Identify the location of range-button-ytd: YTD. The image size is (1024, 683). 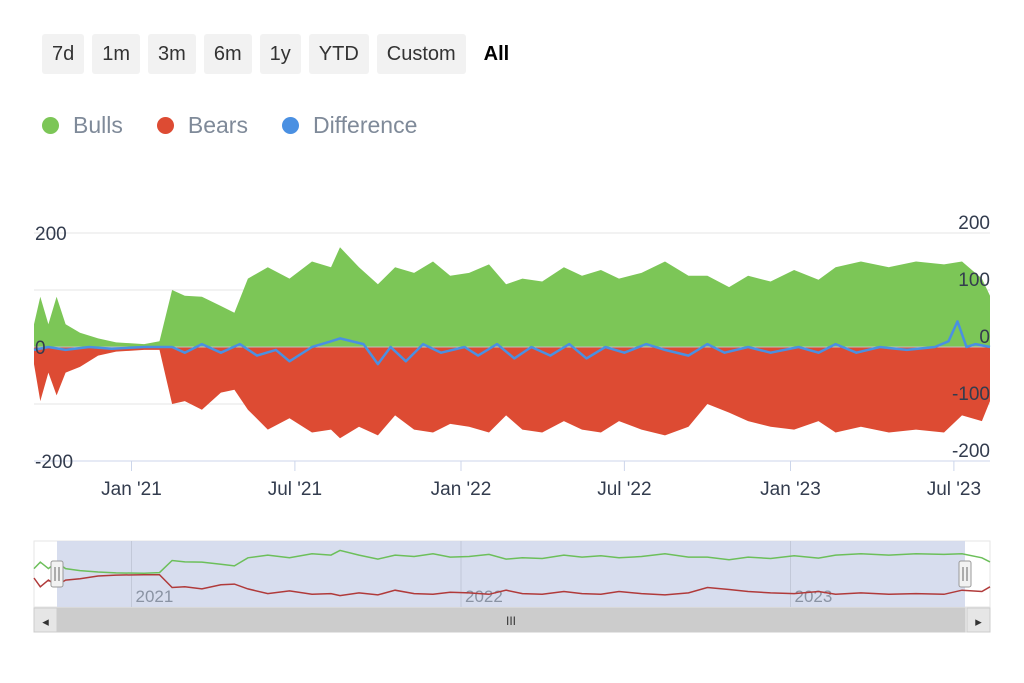
(338, 54).